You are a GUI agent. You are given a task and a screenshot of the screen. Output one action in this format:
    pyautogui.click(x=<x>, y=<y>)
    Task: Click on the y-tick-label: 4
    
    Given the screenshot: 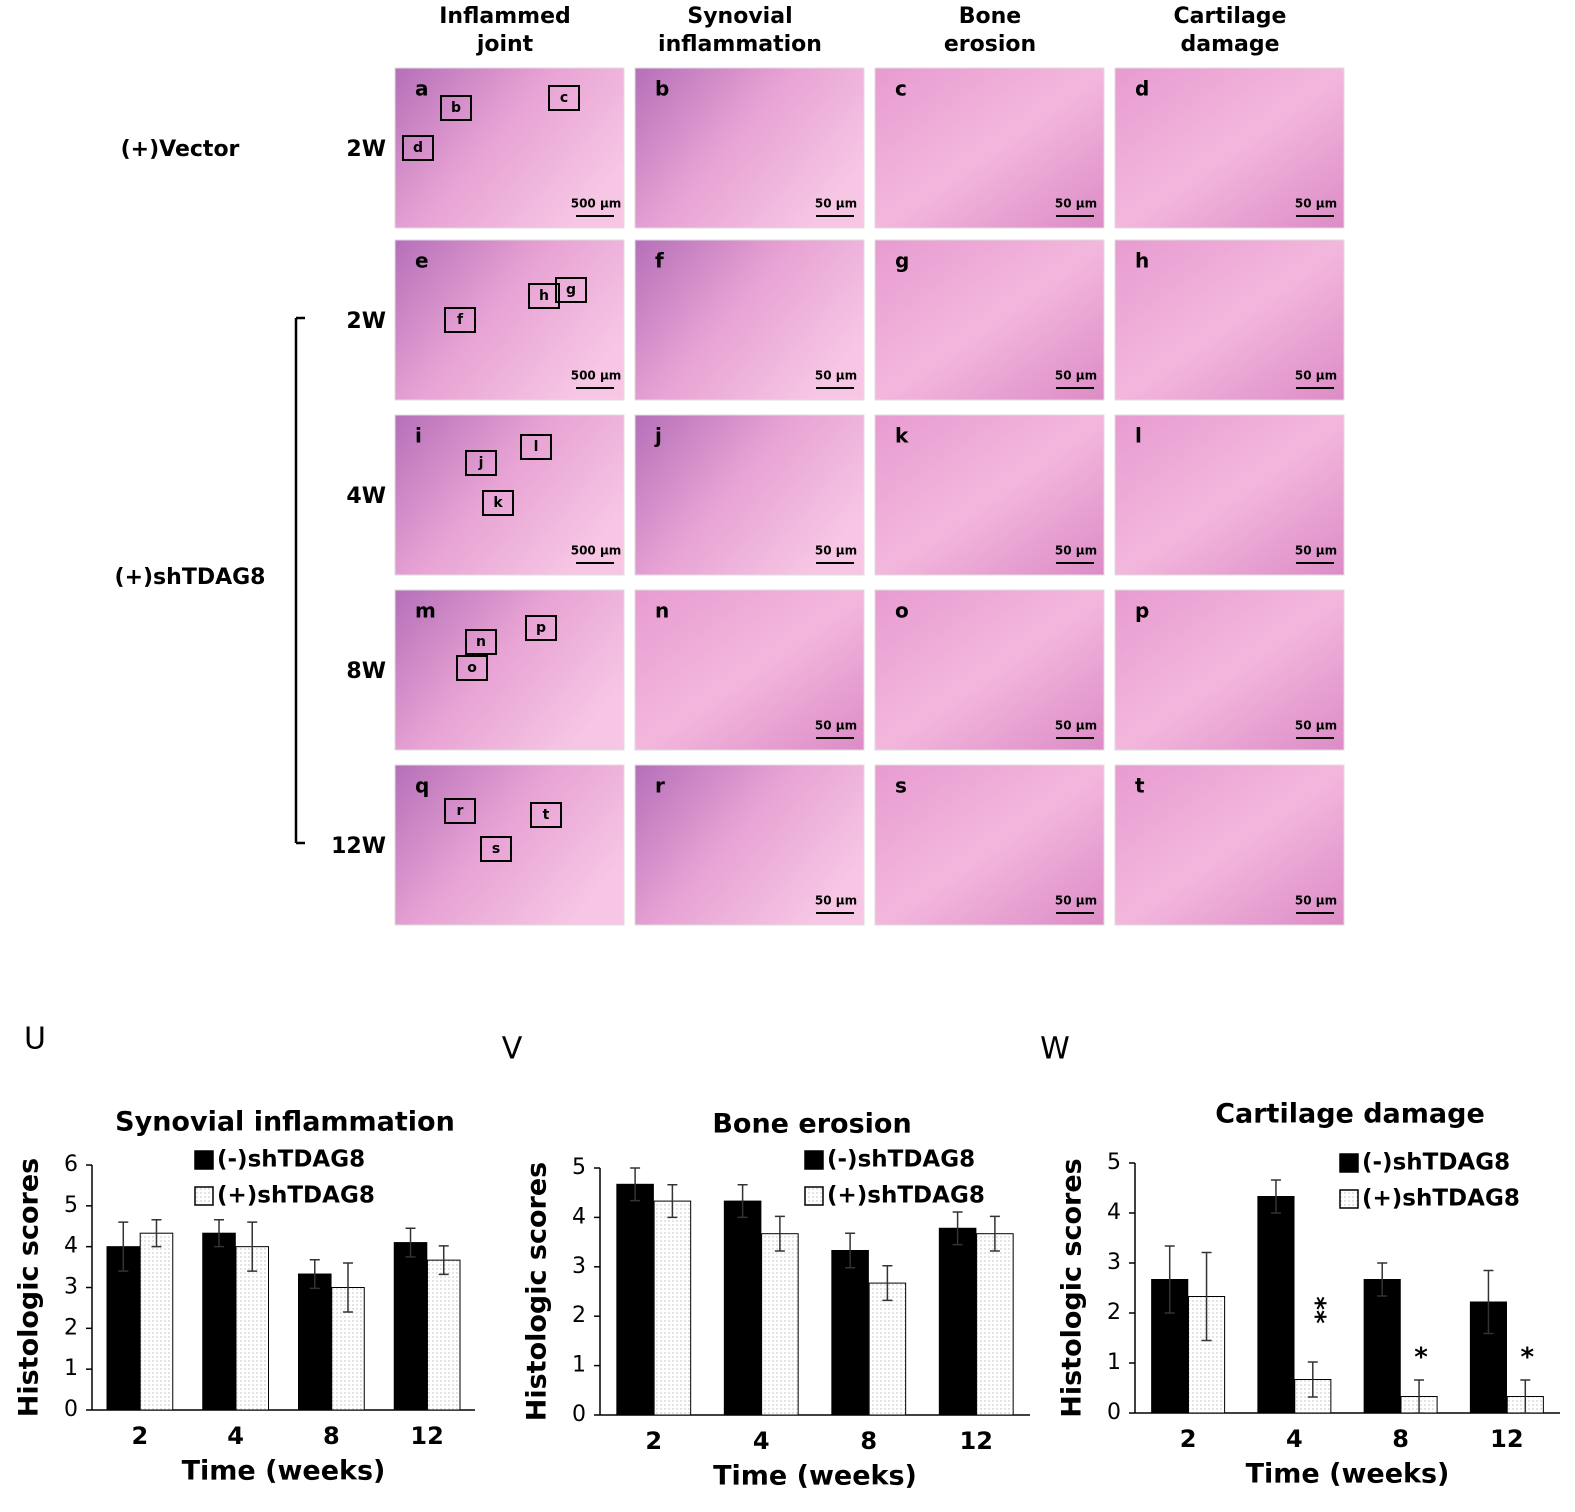 What is the action you would take?
    pyautogui.click(x=579, y=1216)
    